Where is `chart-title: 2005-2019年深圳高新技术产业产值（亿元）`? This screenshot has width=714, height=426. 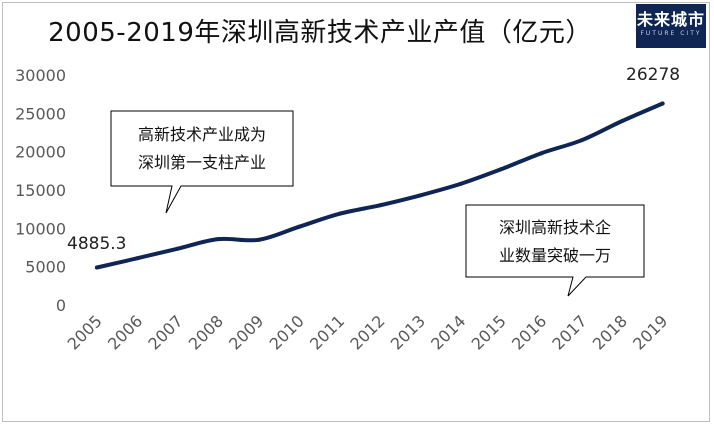 chart-title: 2005-2019年深圳高新技术产业产值（亿元） is located at coordinates (320, 33).